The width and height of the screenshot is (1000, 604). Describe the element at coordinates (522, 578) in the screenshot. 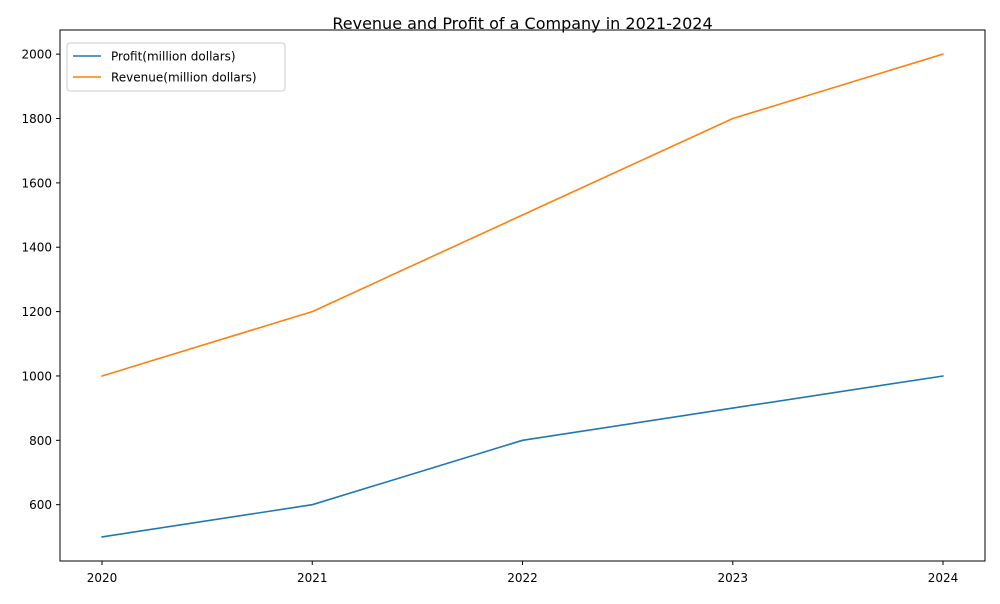

I see `x-tick-label: 2022` at that location.